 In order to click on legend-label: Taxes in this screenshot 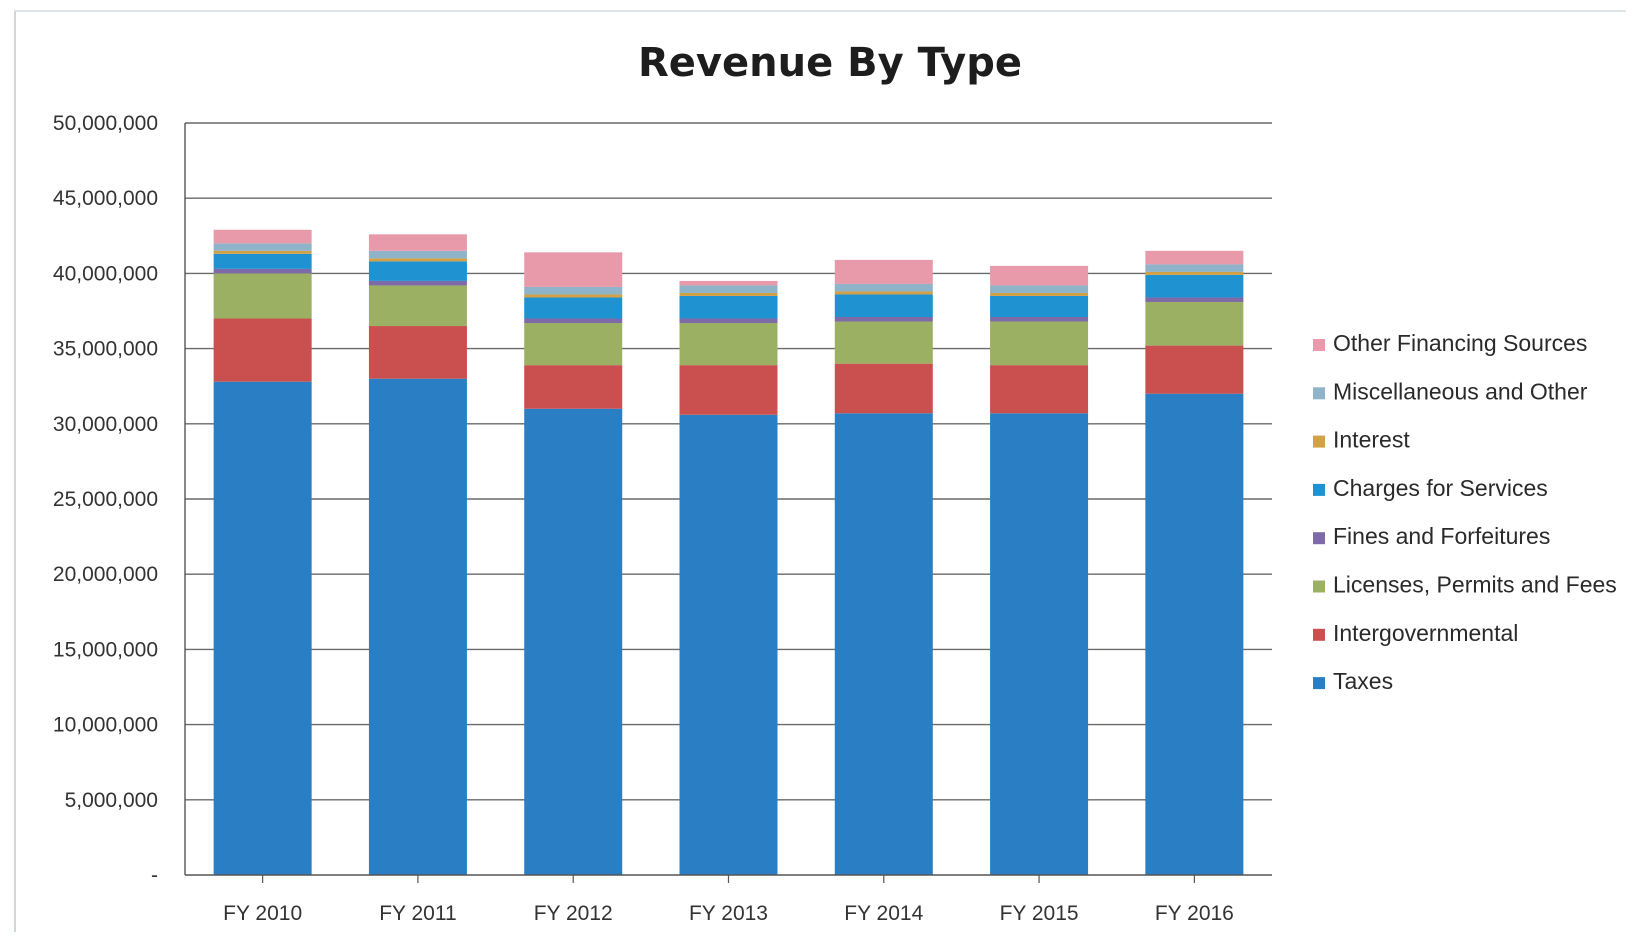, I will do `click(1363, 681)`.